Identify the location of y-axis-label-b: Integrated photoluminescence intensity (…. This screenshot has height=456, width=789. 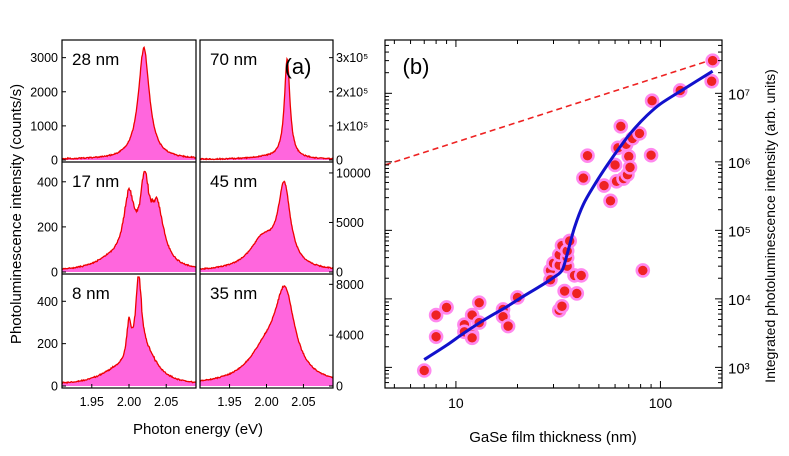
(770, 226).